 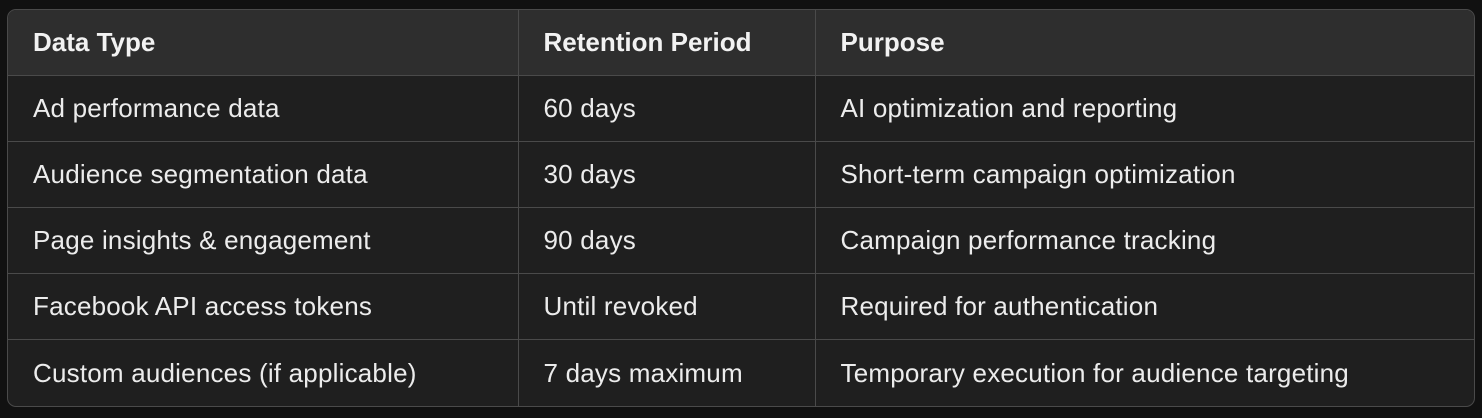 What do you see at coordinates (667, 372) in the screenshot?
I see `cell-retention-period: 7 days maximum` at bounding box center [667, 372].